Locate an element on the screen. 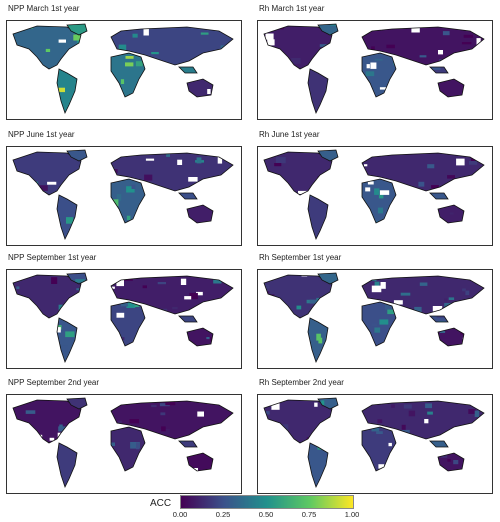 The height and width of the screenshot is (522, 500). map-panel-4: Rh June 1st year is located at coordinates (375, 188).